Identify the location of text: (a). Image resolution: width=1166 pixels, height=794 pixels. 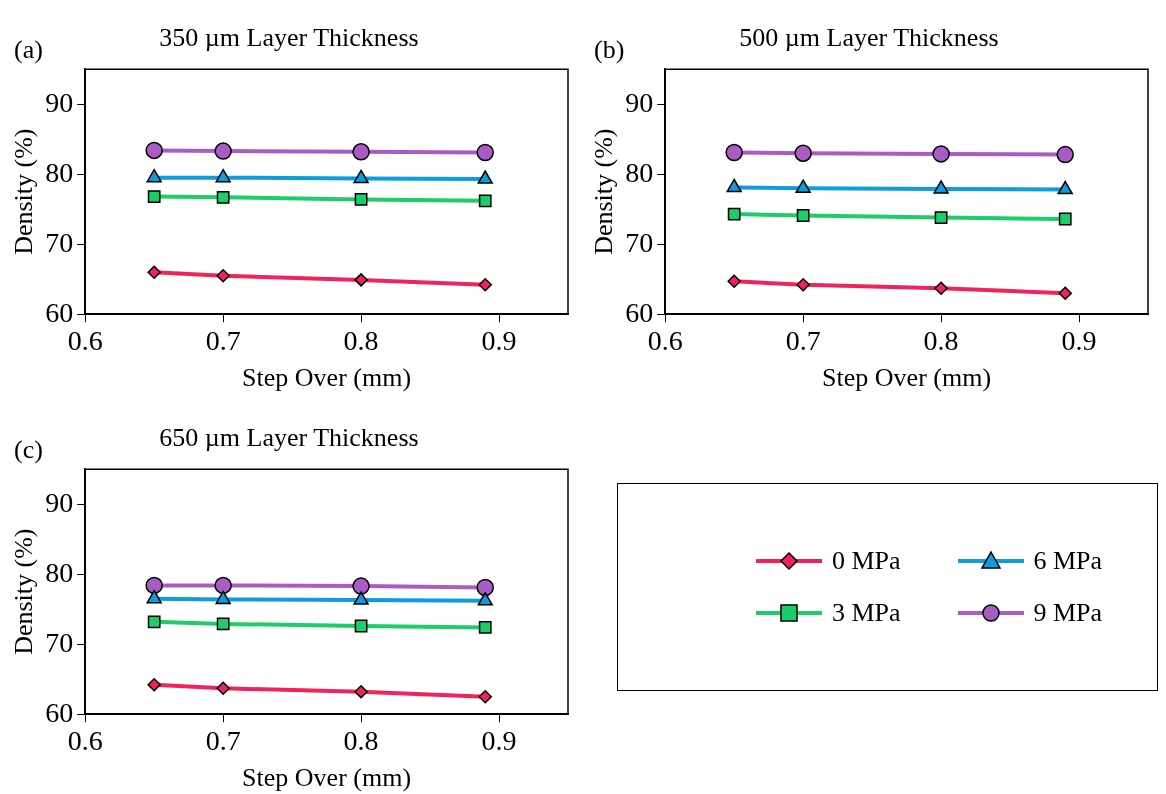
(28, 49).